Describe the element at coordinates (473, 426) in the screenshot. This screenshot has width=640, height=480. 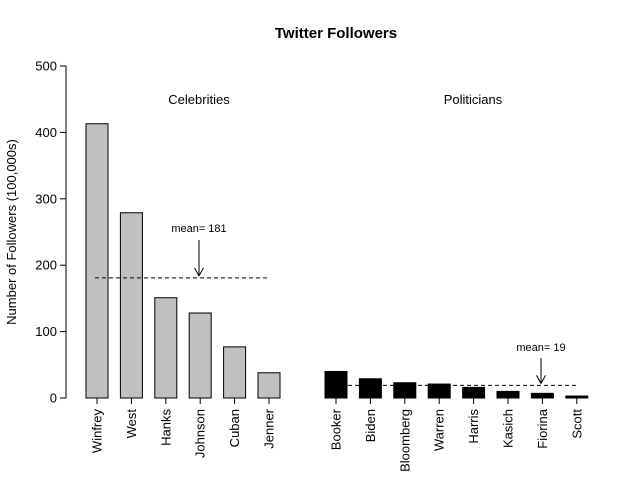
I see `x-tick-label-harris: Harris` at that location.